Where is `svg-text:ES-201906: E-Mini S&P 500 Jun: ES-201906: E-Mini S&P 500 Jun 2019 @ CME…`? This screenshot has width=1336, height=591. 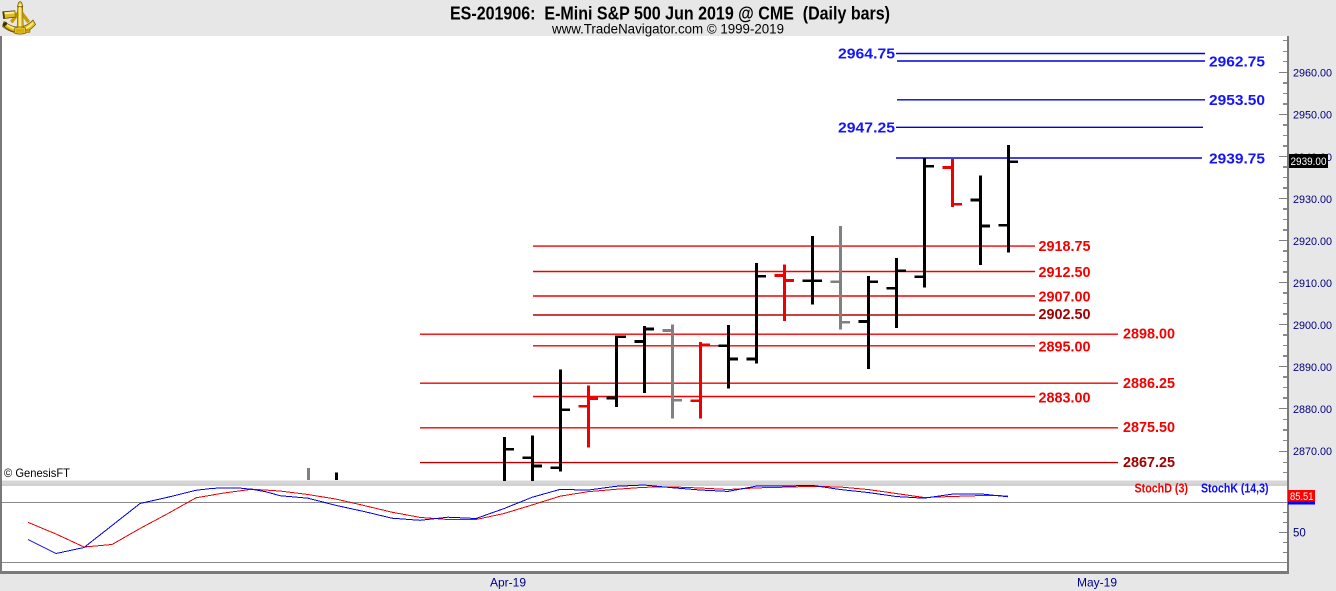
svg-text:ES-201906: E-Mini S&P 500 Jun: ES-201906: E-Mini S&P 500 Jun 2019 @ CME… is located at coordinates (670, 13).